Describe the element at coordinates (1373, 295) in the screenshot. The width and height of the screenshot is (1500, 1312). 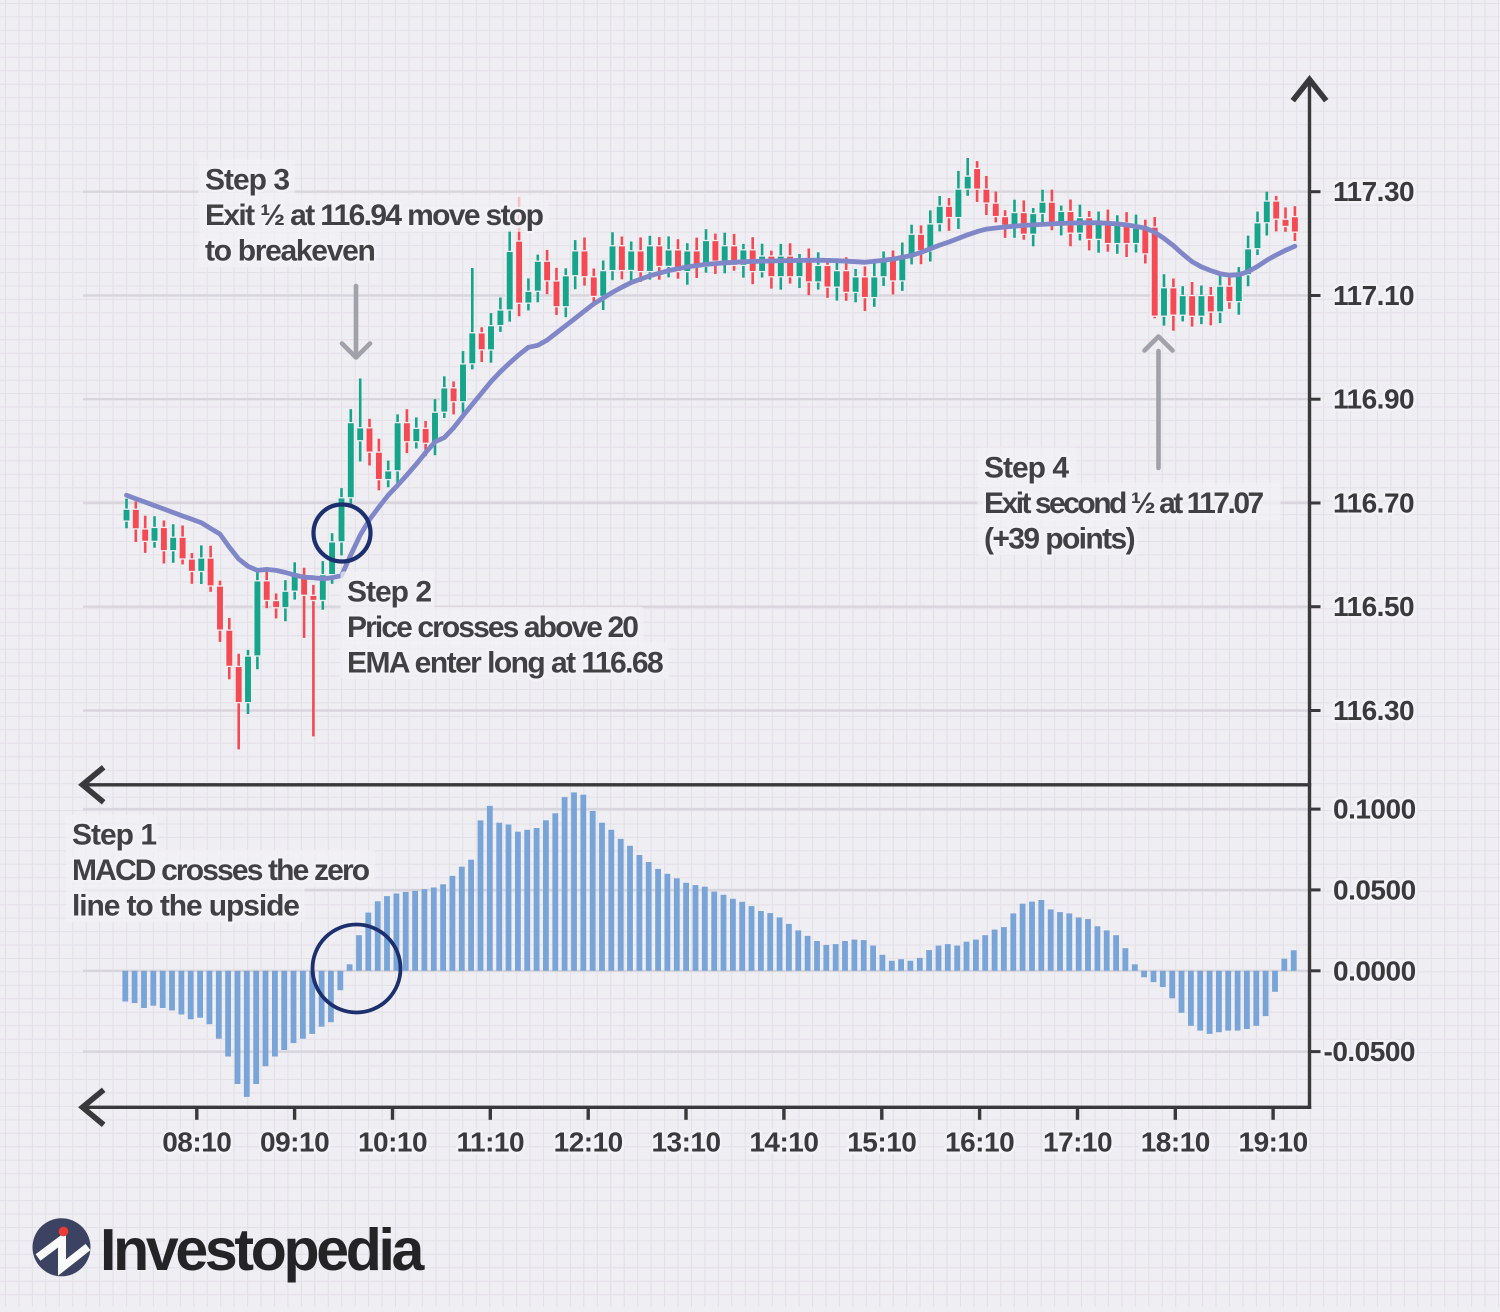
I see `svg-text: 117.10` at that location.